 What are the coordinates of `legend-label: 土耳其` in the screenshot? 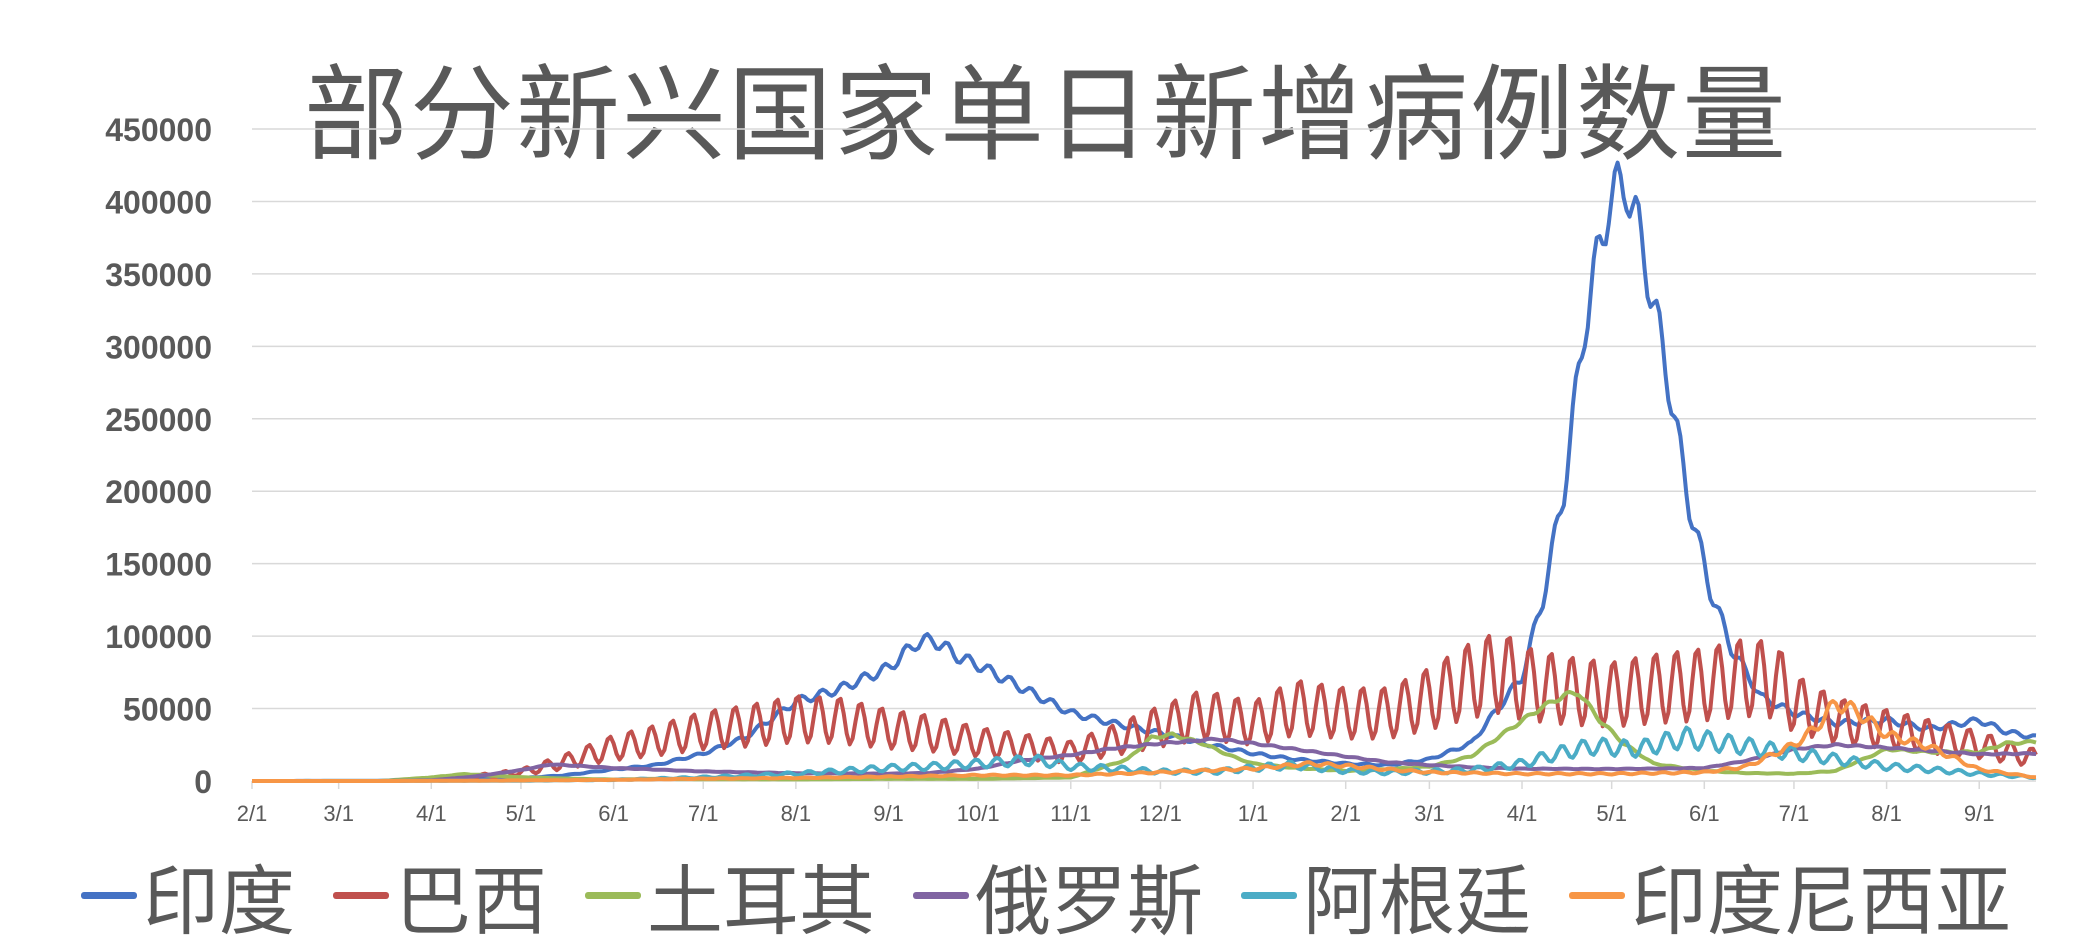 It's located at (761, 901).